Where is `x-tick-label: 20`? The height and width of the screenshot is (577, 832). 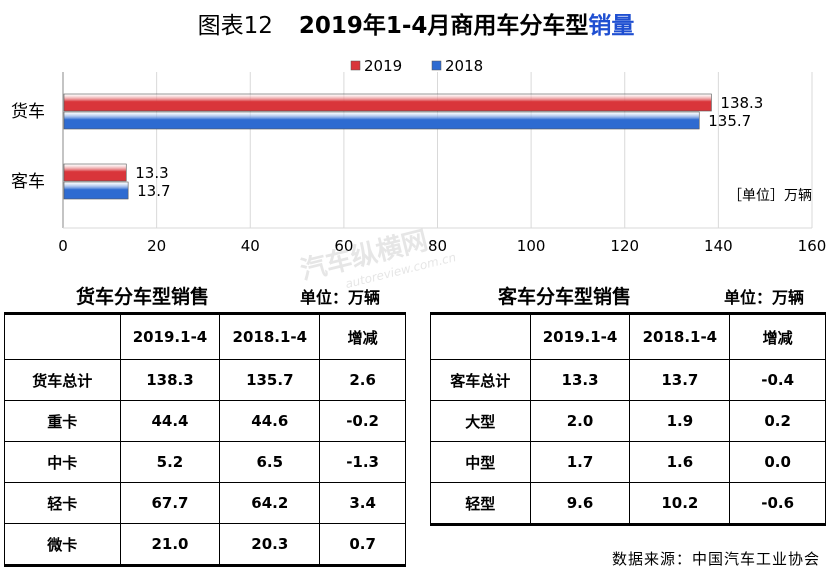 x-tick-label: 20 is located at coordinates (156, 246).